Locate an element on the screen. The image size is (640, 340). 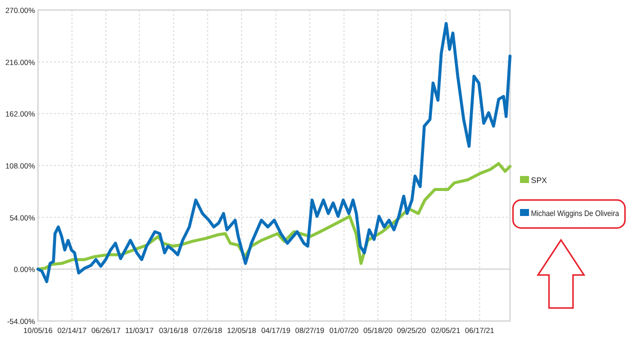
legend-label: Michael Wiggins De Oliveira is located at coordinates (581, 213).